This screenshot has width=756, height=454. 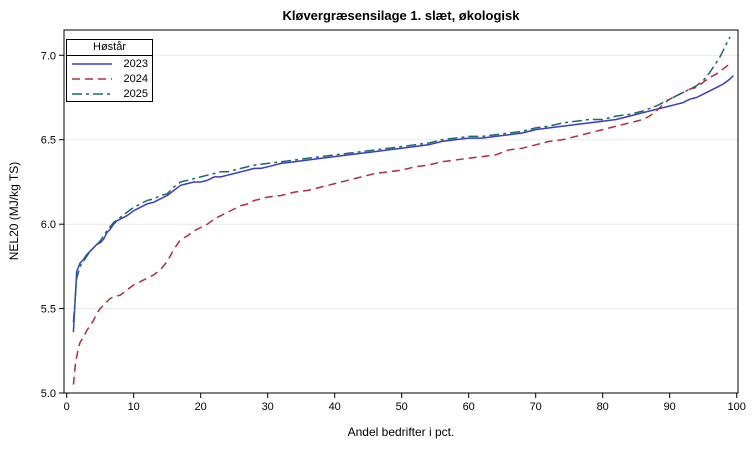 I want to click on legend-entry-2024: 2024, so click(x=109, y=78).